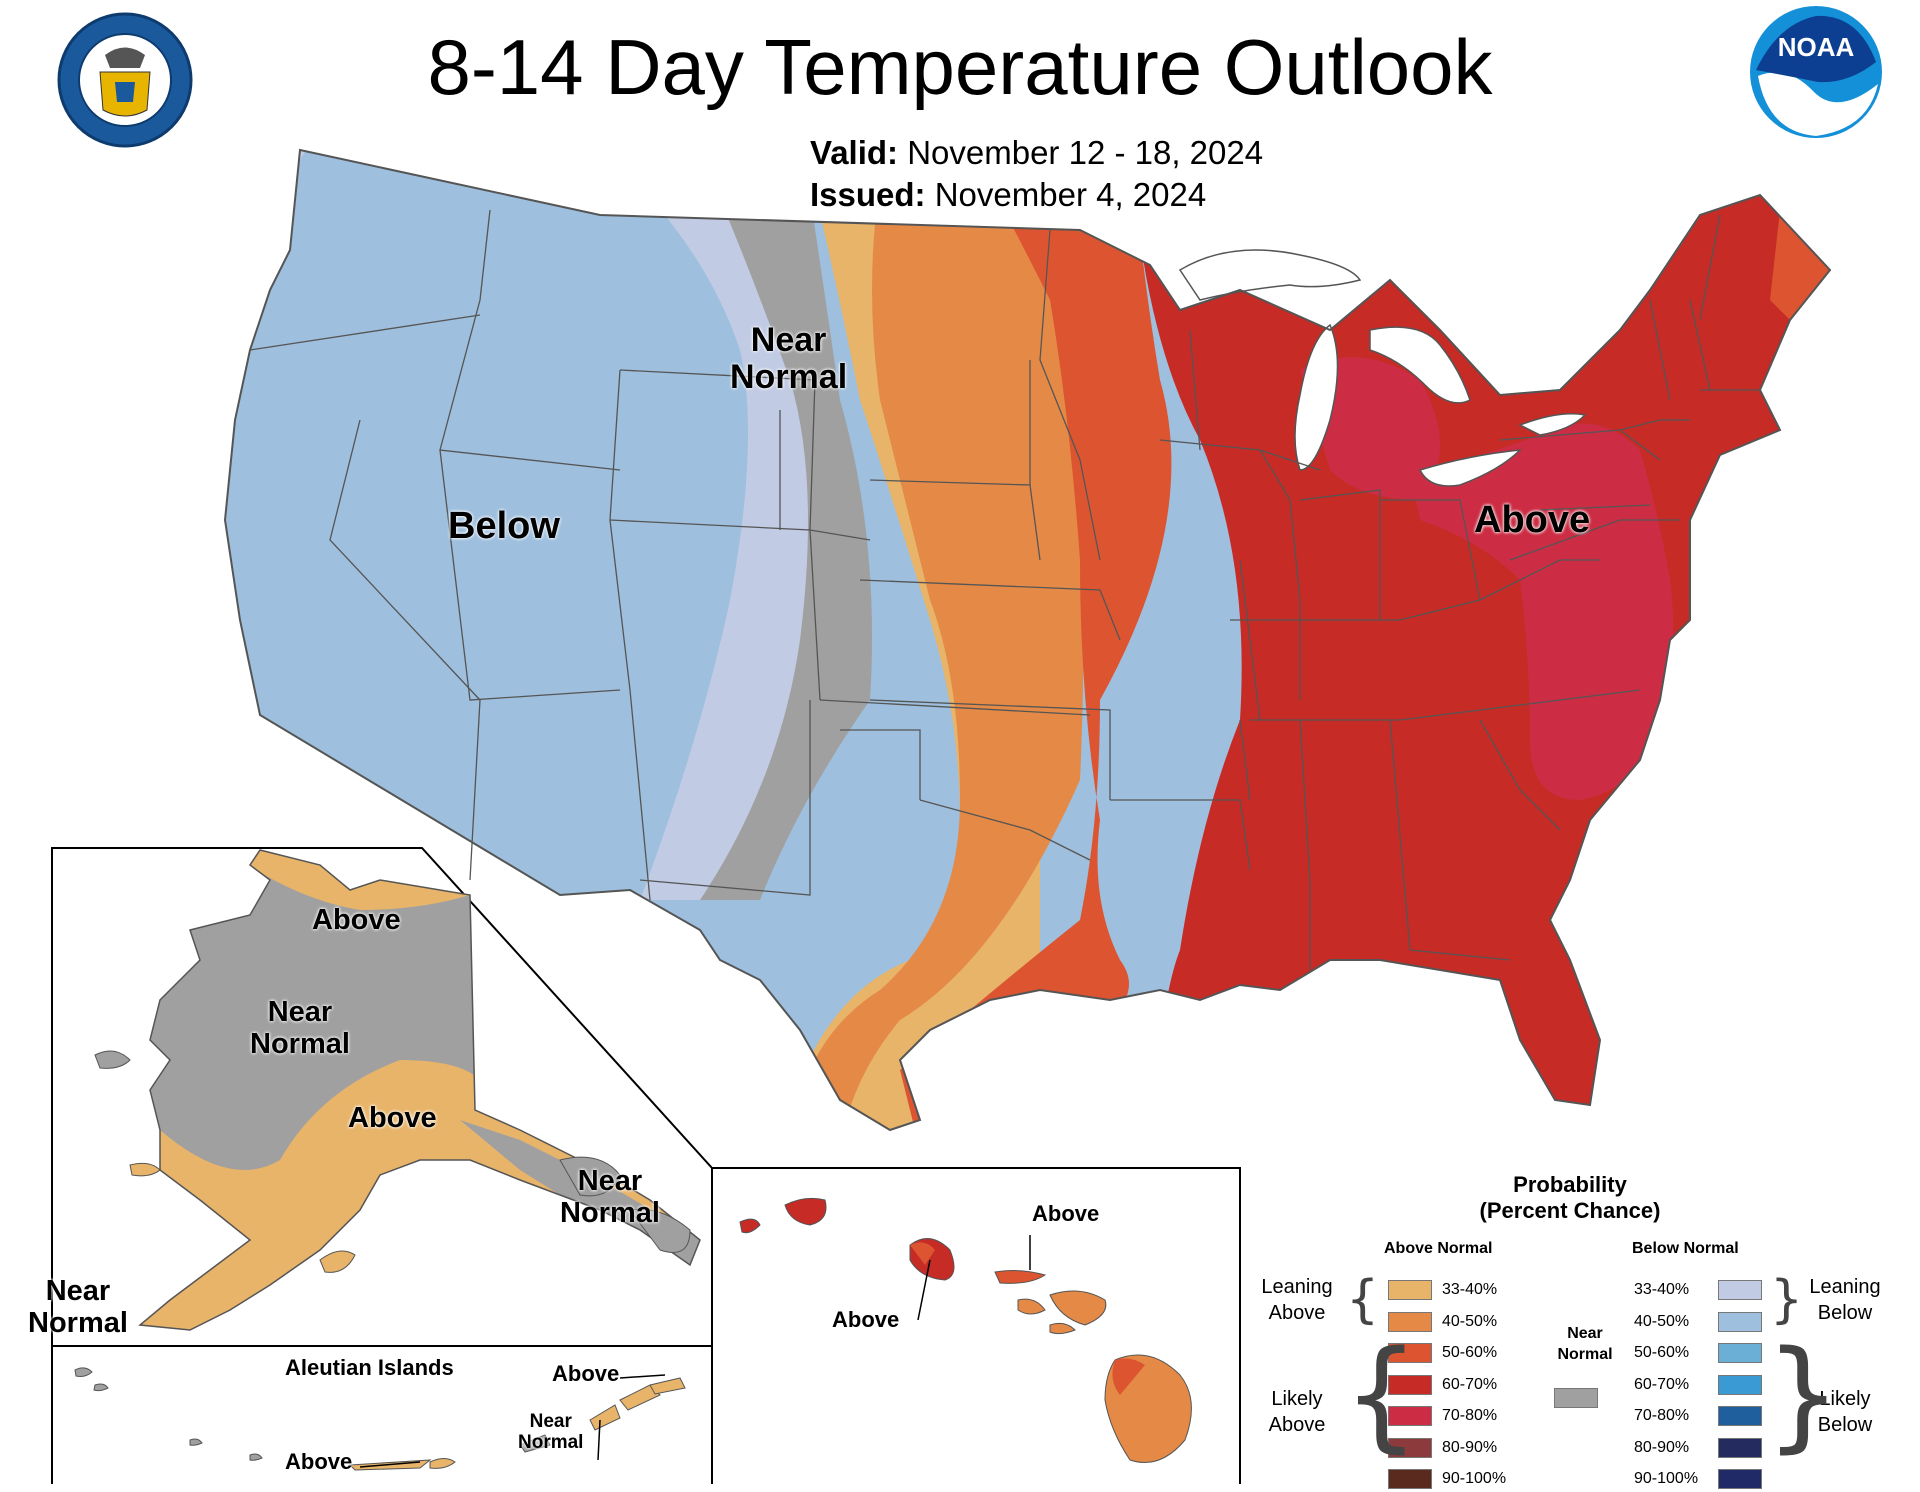  Describe the element at coordinates (1585, 1344) in the screenshot. I see `legend-near-normal-label: Near Normal` at that location.